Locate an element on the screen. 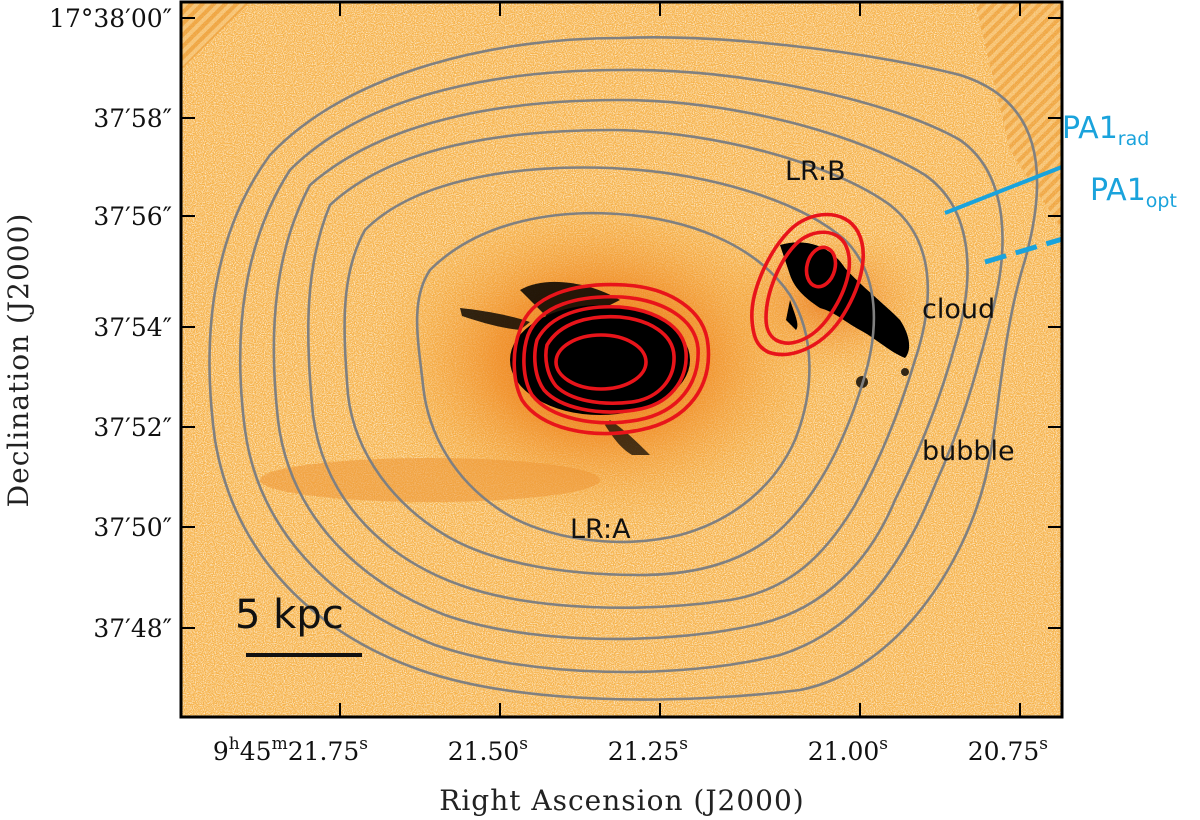 This screenshot has height=820, width=1200. red-contour-b1 is located at coordinates (807, 284).